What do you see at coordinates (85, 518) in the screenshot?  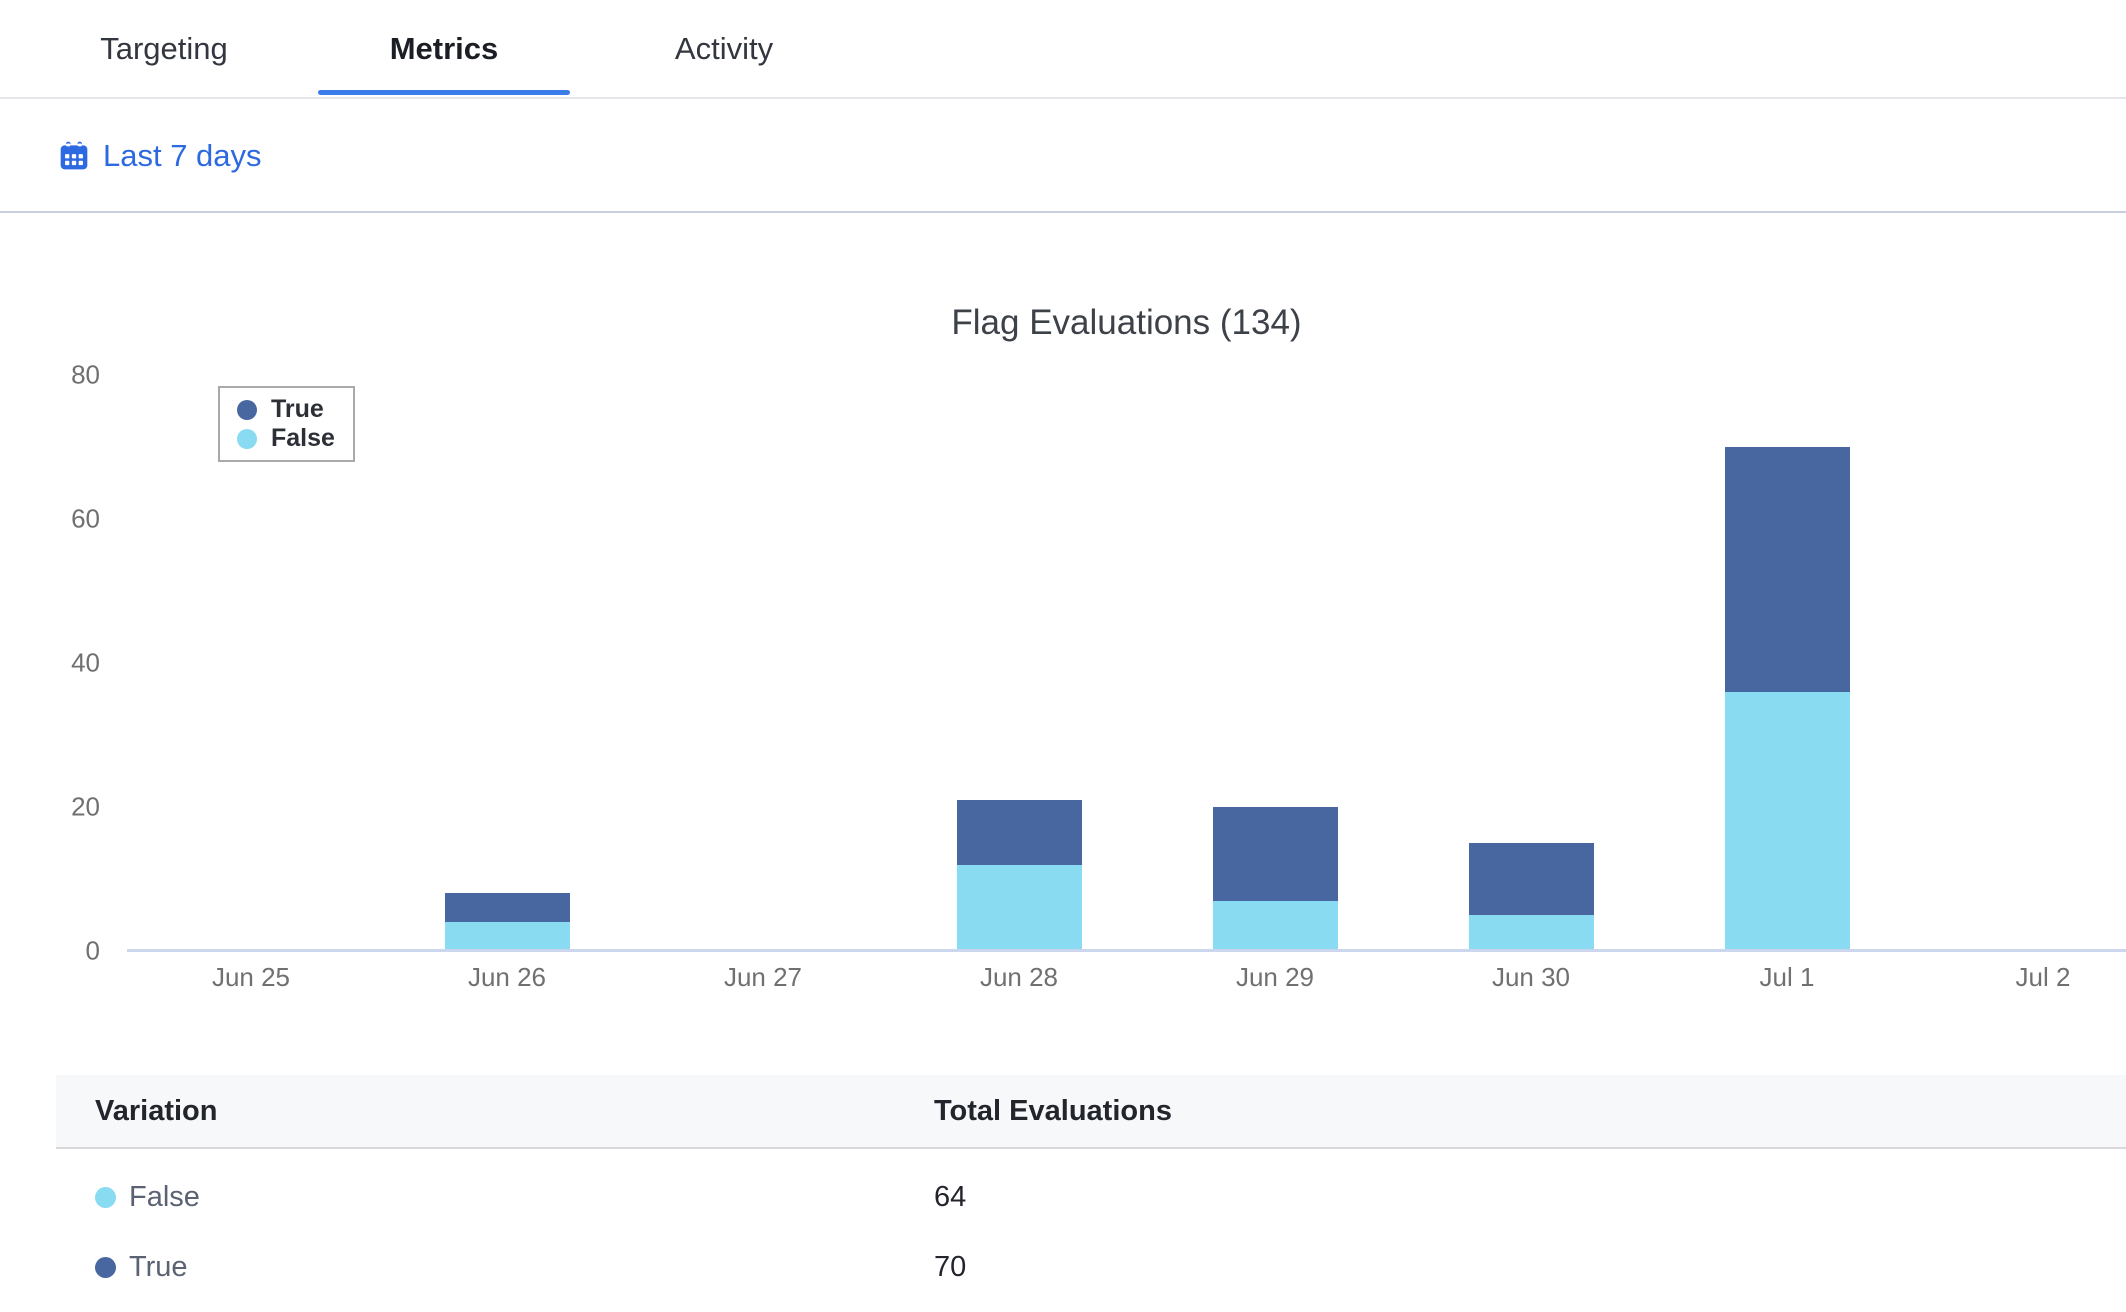 I see `y-axis-tick-label: 60` at bounding box center [85, 518].